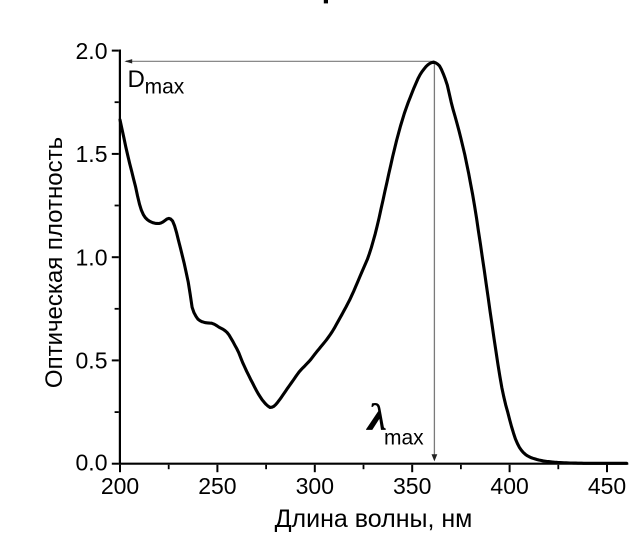  What do you see at coordinates (92, 154) in the screenshot?
I see `svg-text: 1.5` at bounding box center [92, 154].